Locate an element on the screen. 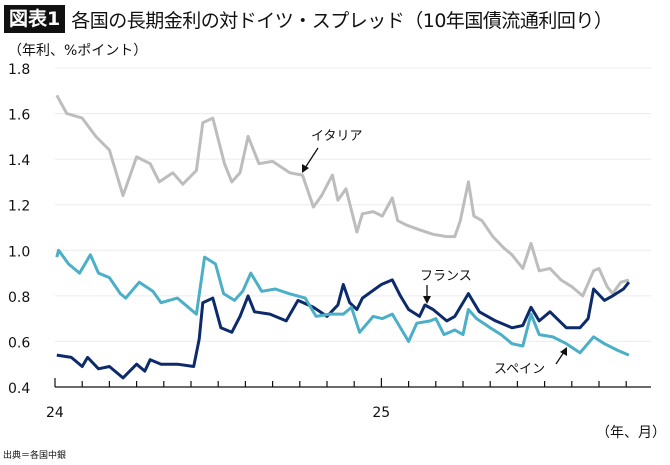 The height and width of the screenshot is (465, 670). x-tick-label: 25 is located at coordinates (381, 413).